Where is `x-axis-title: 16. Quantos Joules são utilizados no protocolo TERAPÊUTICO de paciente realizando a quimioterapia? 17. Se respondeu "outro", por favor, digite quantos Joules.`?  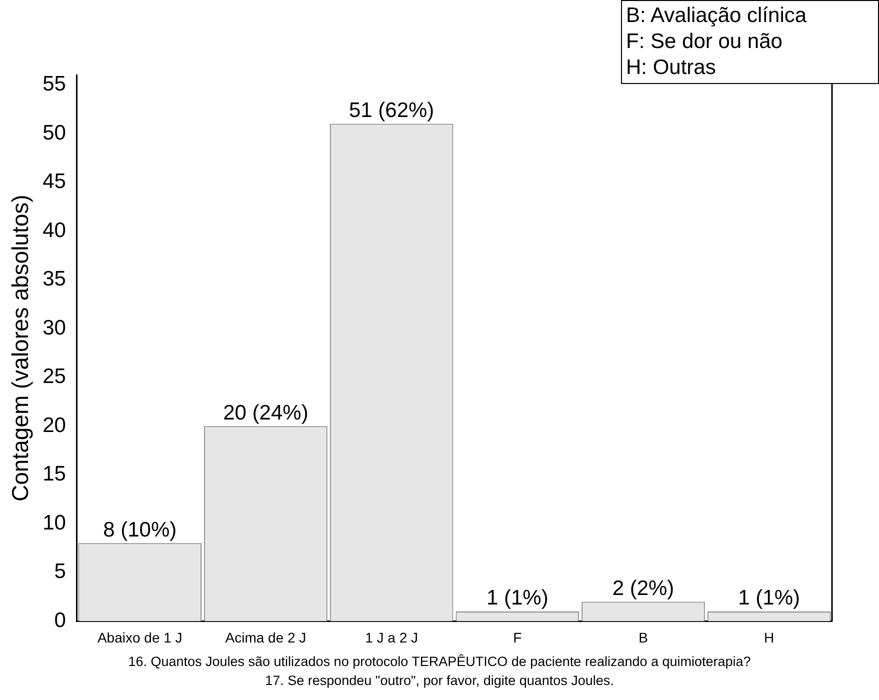
x-axis-title: 16. Quantos Joules são utilizados no protocolo TERAPÊUTICO de paciente realizando a quimioterapia? 17. Se respondeu "outro", por favor, digite quantos Joules. is located at coordinates (439, 671).